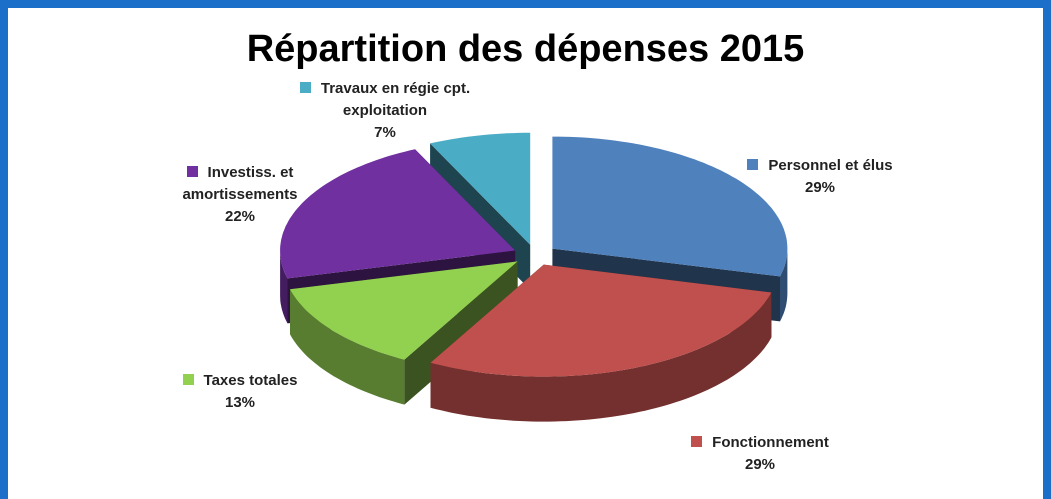  I want to click on data-label: Personnel et élus 29%, so click(820, 177).